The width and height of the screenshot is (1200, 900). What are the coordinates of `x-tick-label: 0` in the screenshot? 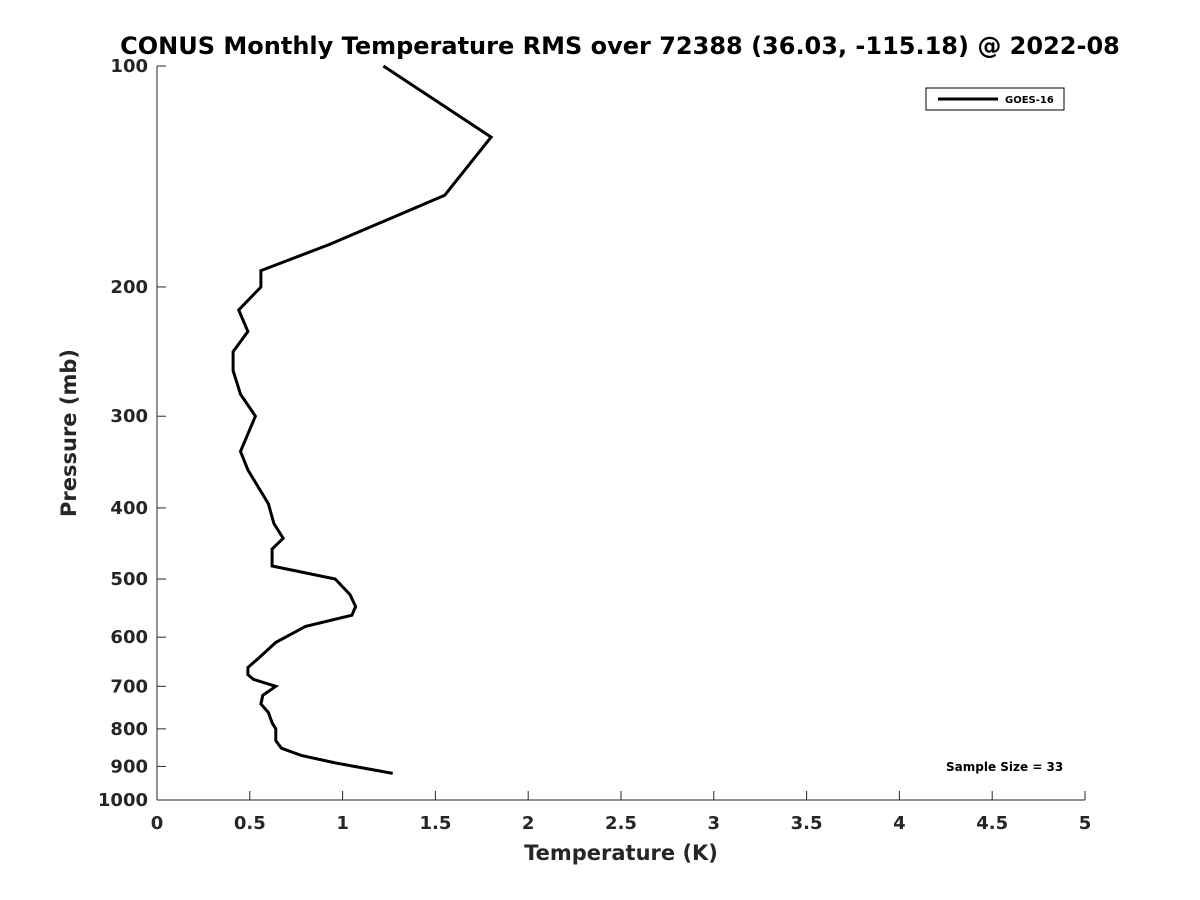 It's located at (157, 823).